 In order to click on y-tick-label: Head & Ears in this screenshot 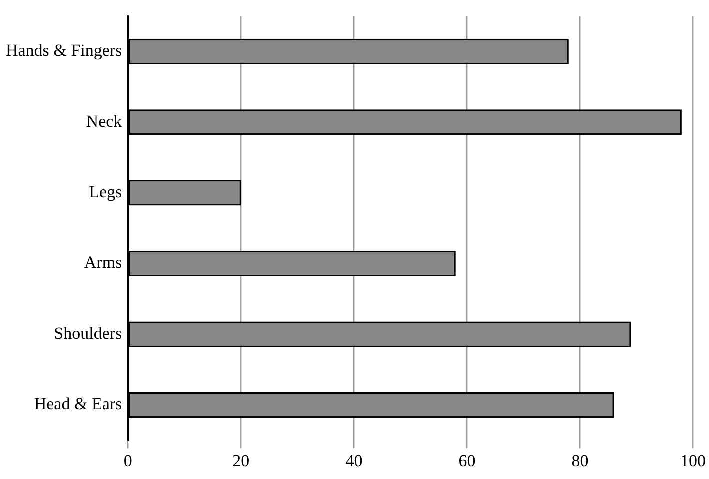, I will do `click(78, 404)`.